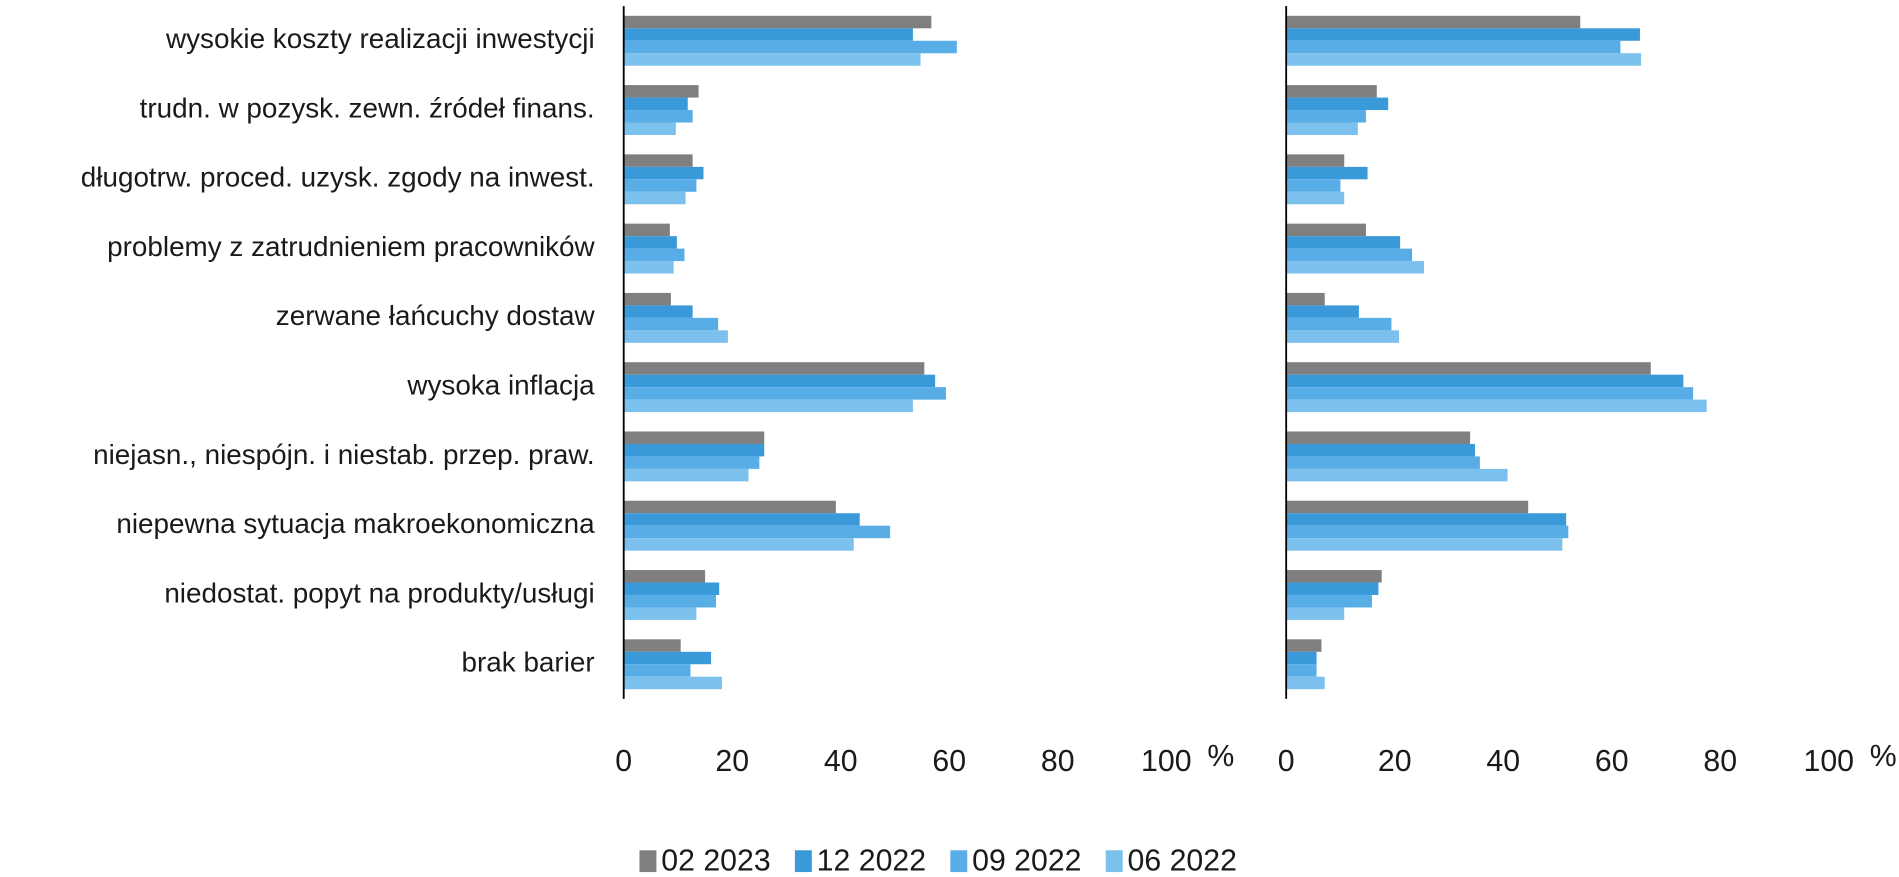  What do you see at coordinates (436, 315) in the screenshot?
I see `category-label: zerwane łańcuchy dostaw` at bounding box center [436, 315].